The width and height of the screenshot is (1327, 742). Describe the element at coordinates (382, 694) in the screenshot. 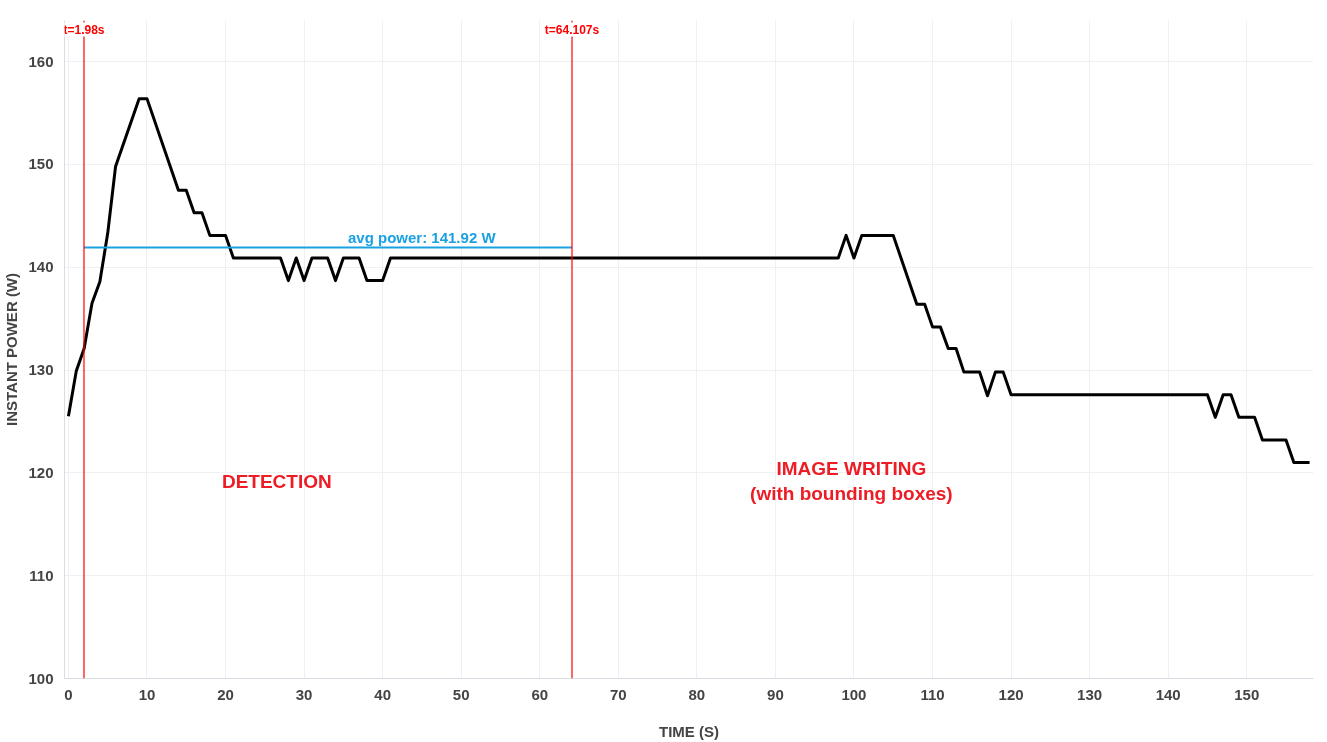

I see `x-tick-label: 40` at that location.